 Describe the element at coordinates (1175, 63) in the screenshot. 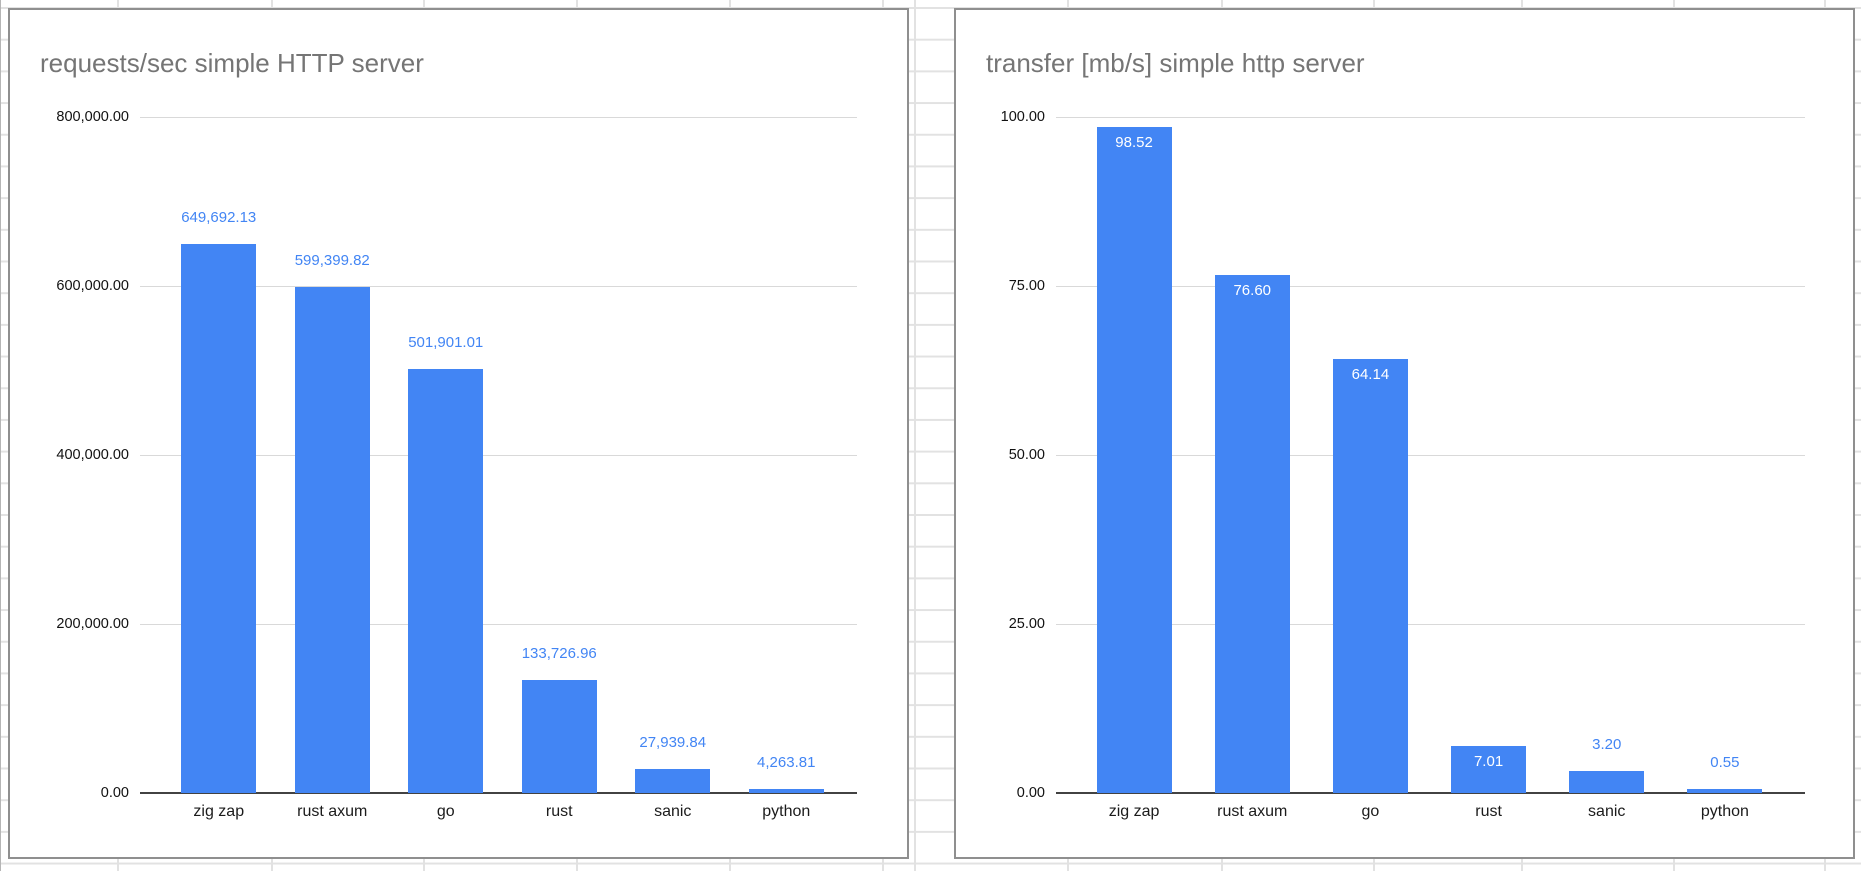

I see `chart-title: transfer [mb/s] simple http server` at that location.